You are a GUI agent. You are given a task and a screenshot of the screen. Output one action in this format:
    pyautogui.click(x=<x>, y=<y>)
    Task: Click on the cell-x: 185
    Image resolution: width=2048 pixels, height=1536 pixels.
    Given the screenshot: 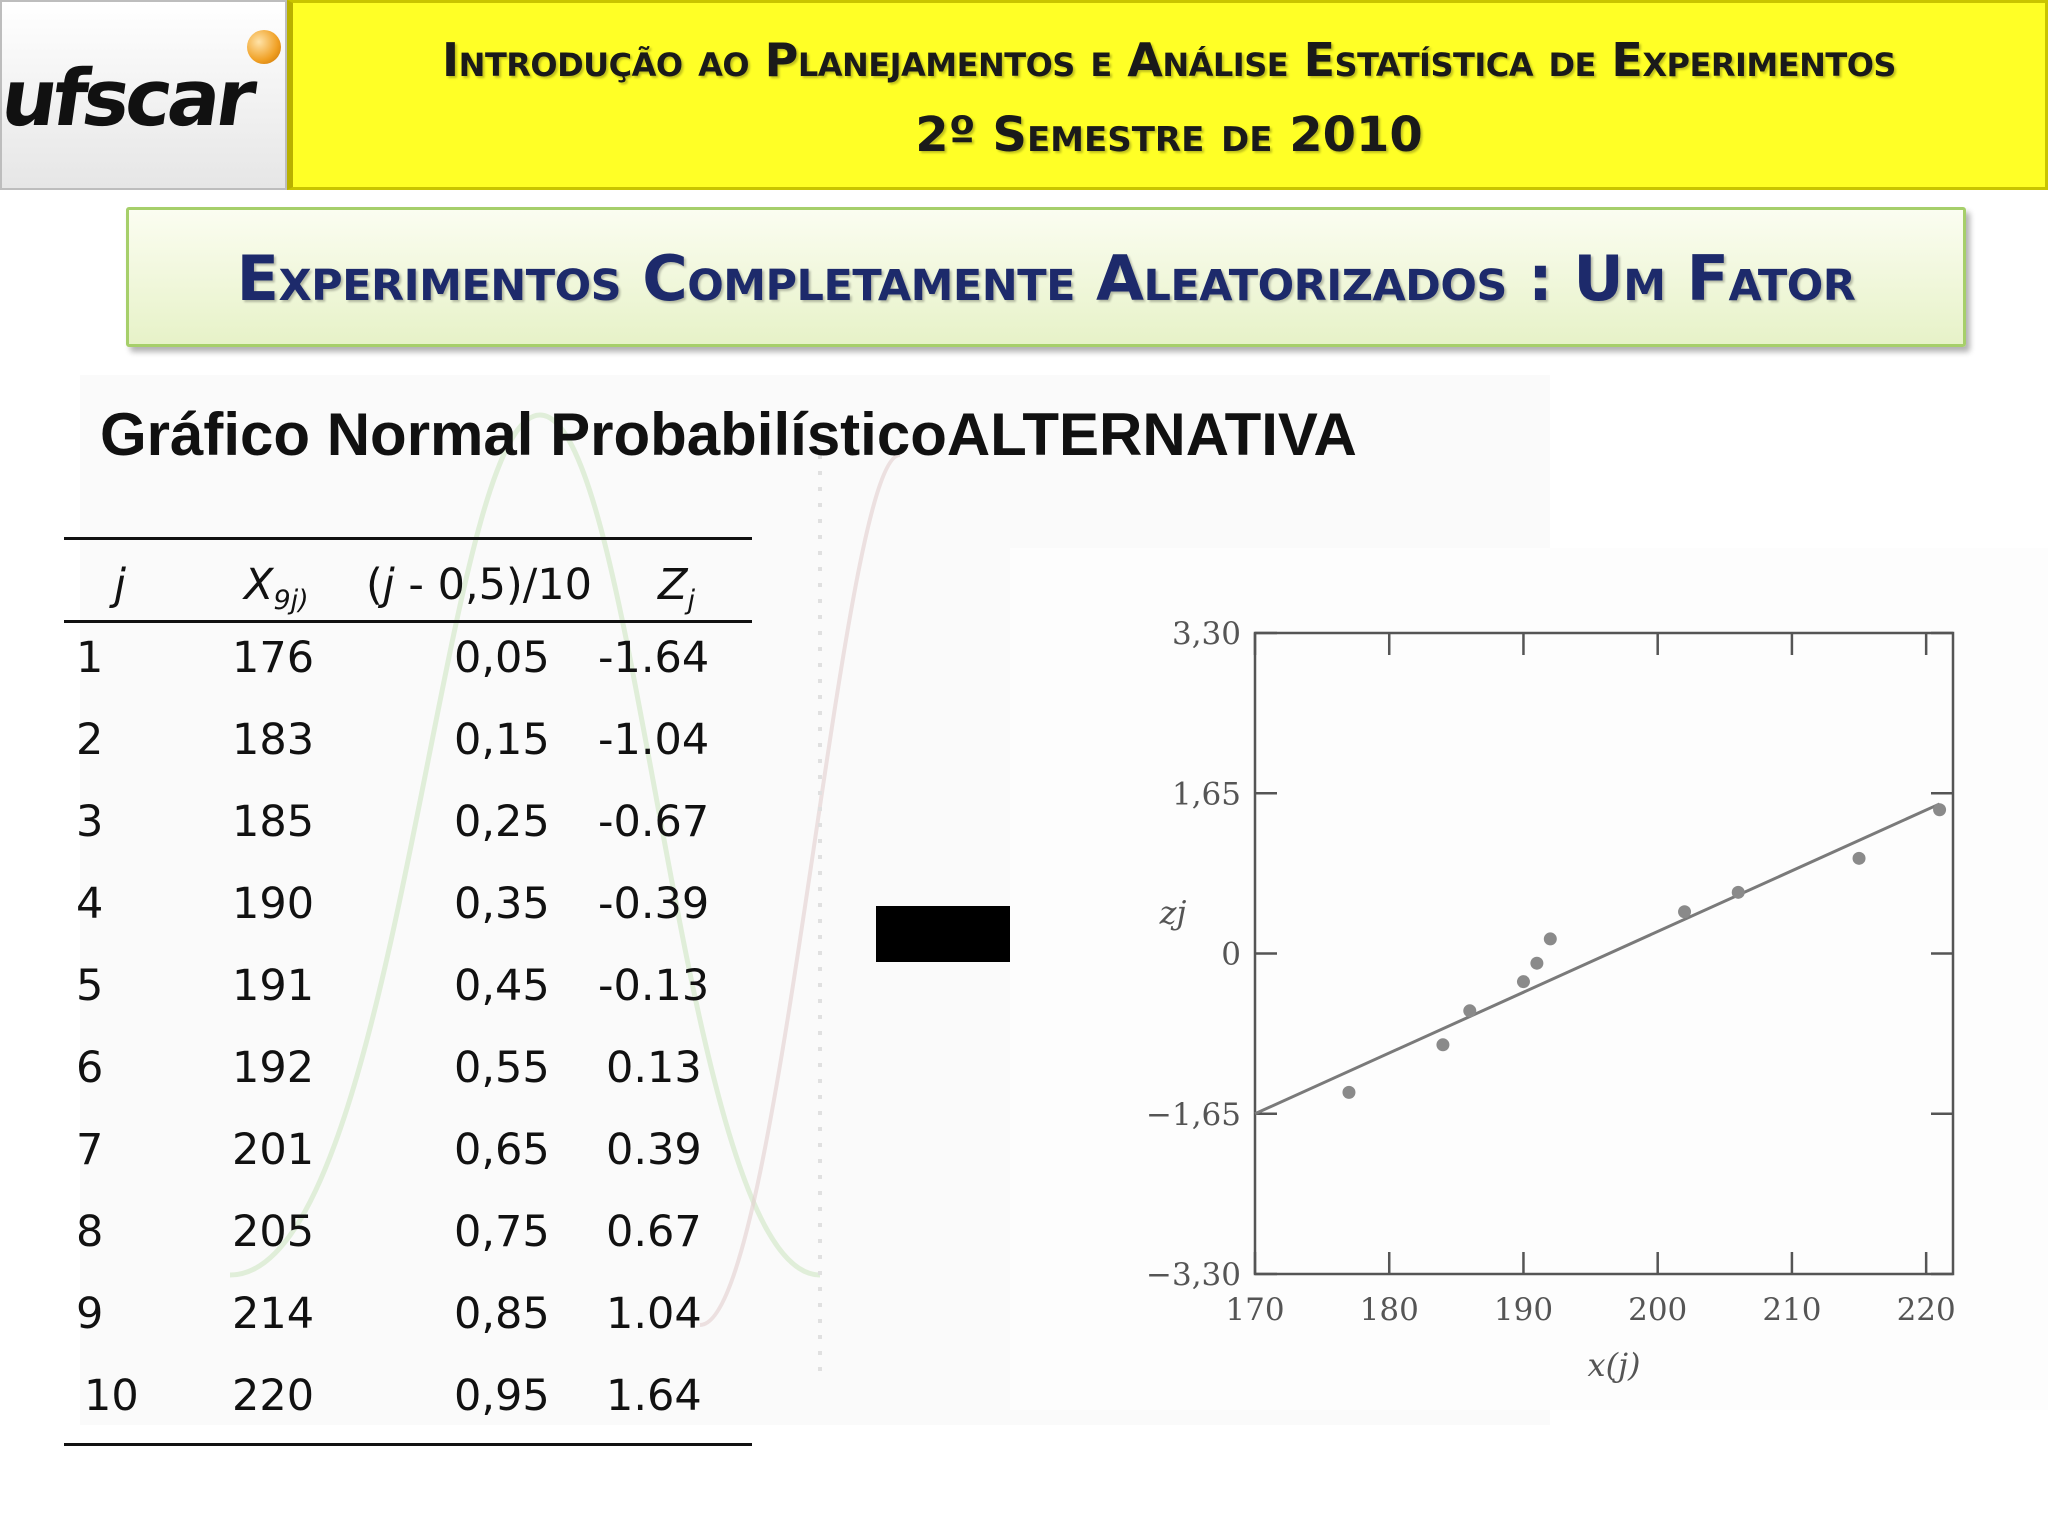 What is the action you would take?
    pyautogui.click(x=273, y=822)
    